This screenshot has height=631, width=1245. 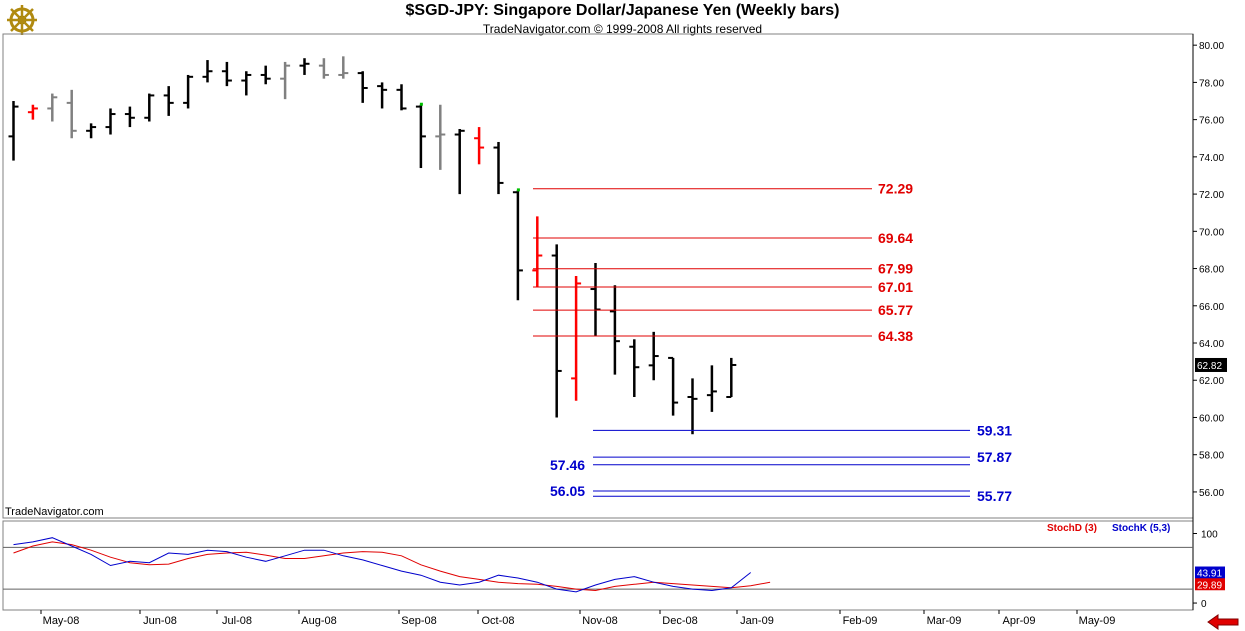 What do you see at coordinates (22, 20) in the screenshot?
I see `ship-wheel-logo-icon` at bounding box center [22, 20].